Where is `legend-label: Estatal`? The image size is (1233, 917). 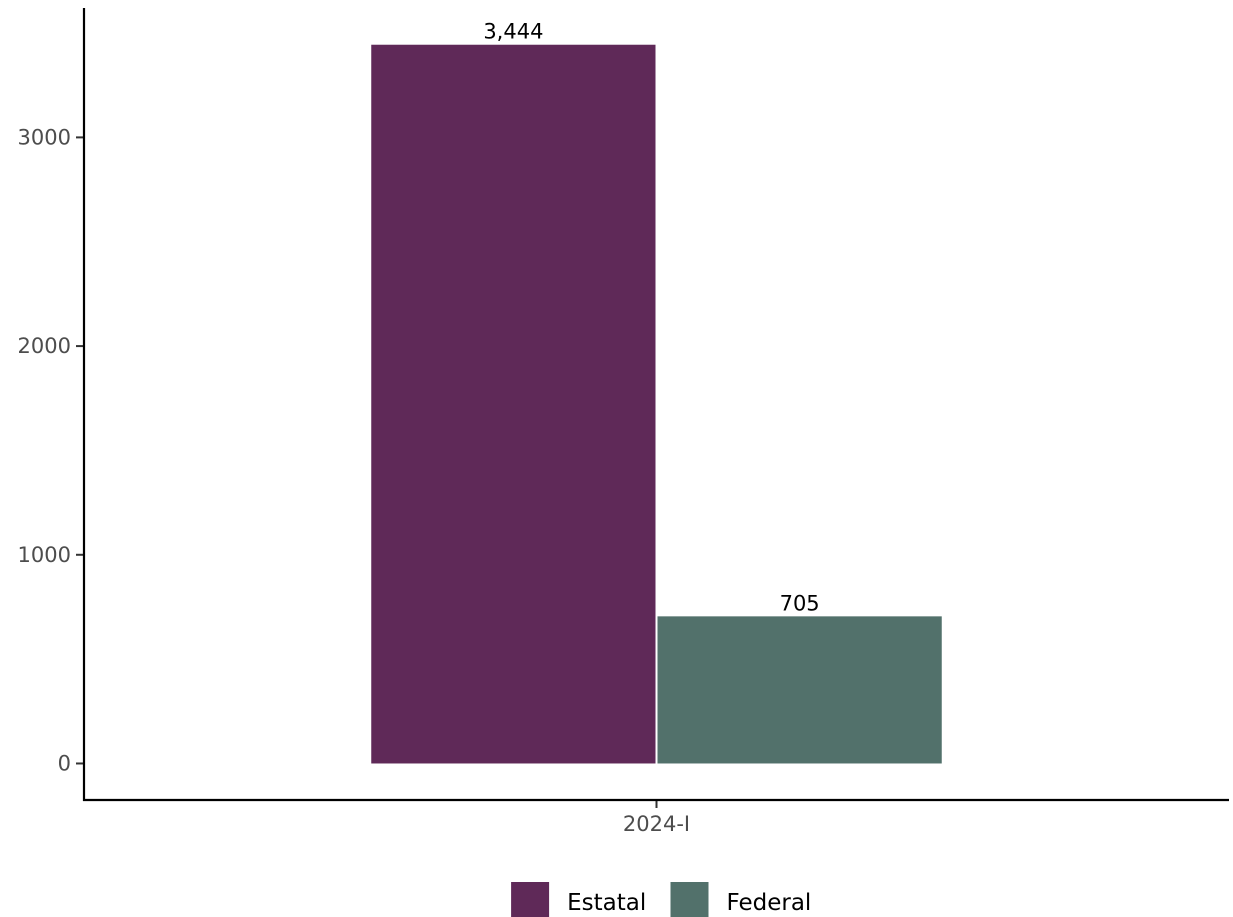 legend-label: Estatal is located at coordinates (606, 903).